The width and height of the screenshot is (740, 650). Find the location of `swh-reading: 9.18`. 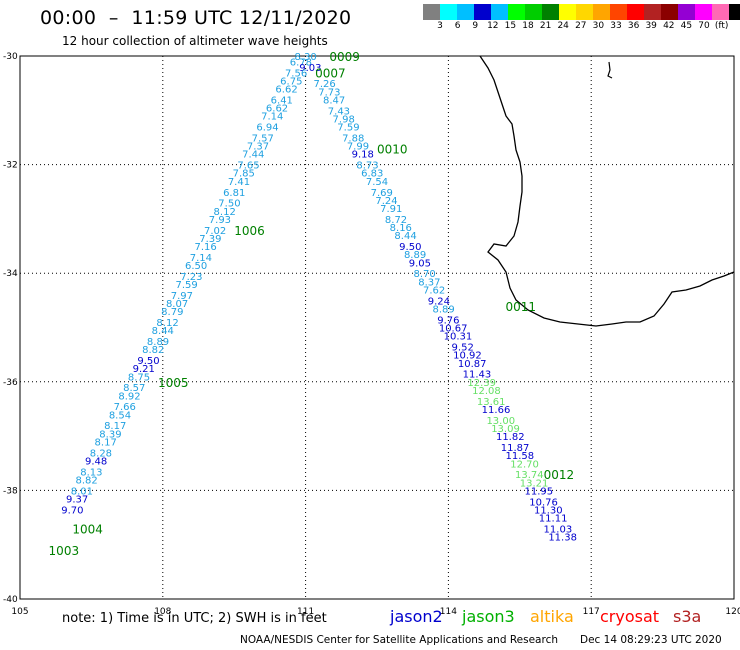

swh-reading: 9.18 is located at coordinates (363, 155).